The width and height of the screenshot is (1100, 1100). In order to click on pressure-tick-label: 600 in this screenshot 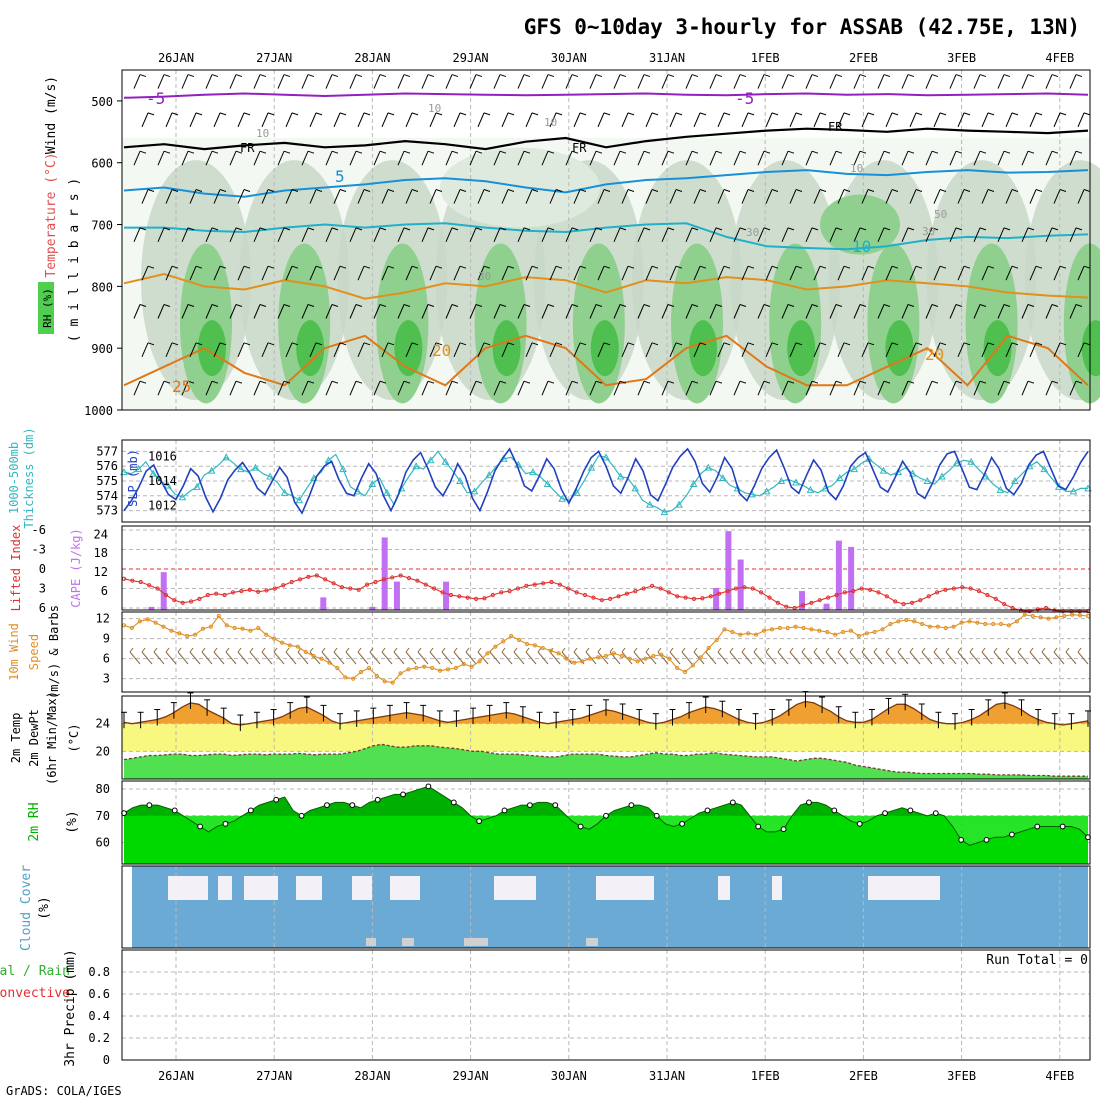, I will do `click(102, 164)`.